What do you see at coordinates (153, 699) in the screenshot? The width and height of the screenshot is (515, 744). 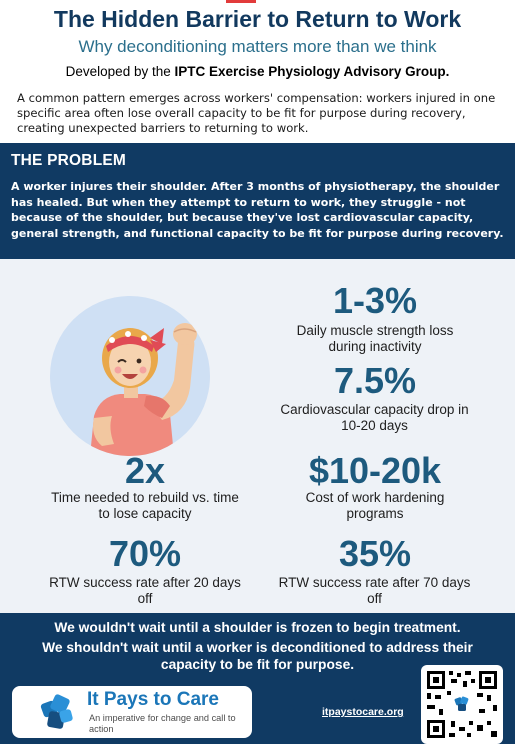 I see `brand-name: It Pays to Care` at bounding box center [153, 699].